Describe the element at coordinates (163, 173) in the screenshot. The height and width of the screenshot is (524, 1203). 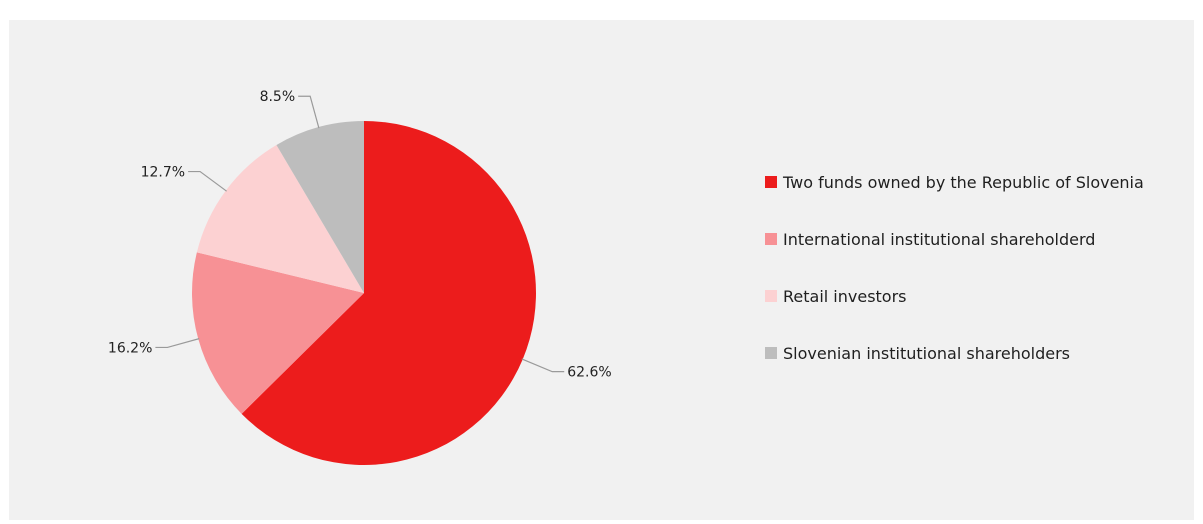
I see `data-label-retail: 12.7%` at that location.